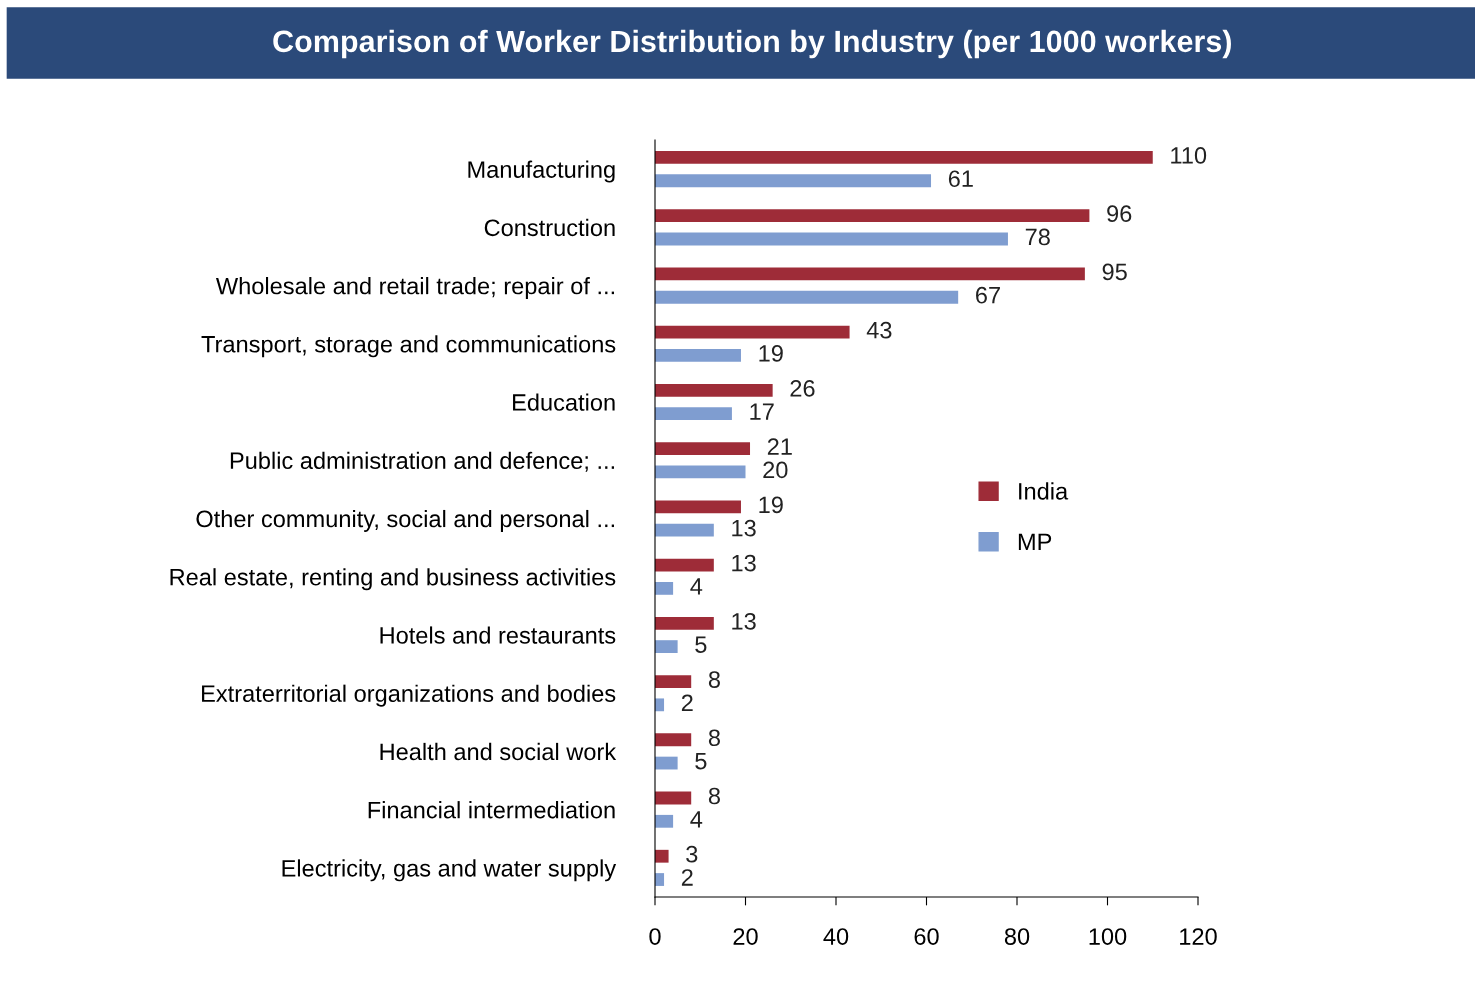  What do you see at coordinates (1189, 155) in the screenshot?
I see `data-label: 110` at bounding box center [1189, 155].